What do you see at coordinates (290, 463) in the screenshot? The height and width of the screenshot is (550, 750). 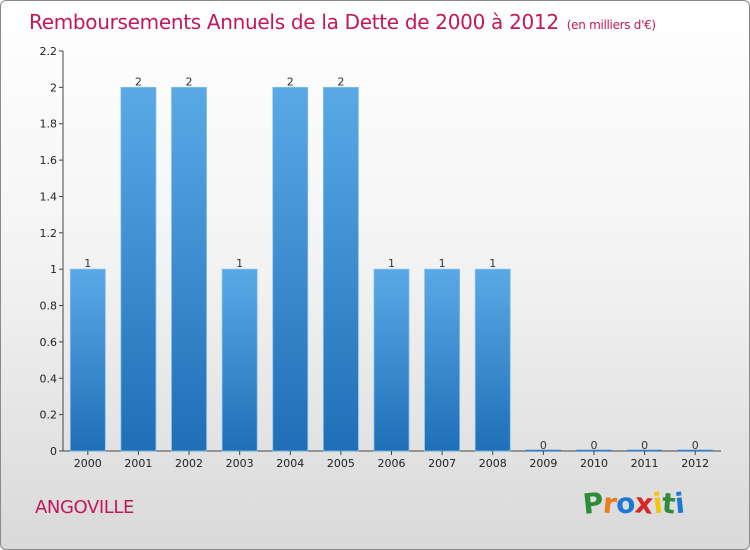 I see `x-tick-label: 2004` at bounding box center [290, 463].